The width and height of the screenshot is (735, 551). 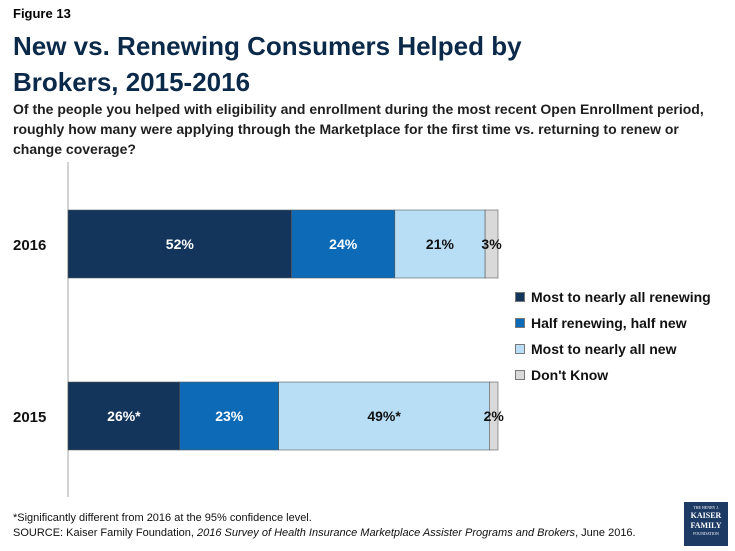 I want to click on data-label-2015-series-3: 2%, so click(x=494, y=416).